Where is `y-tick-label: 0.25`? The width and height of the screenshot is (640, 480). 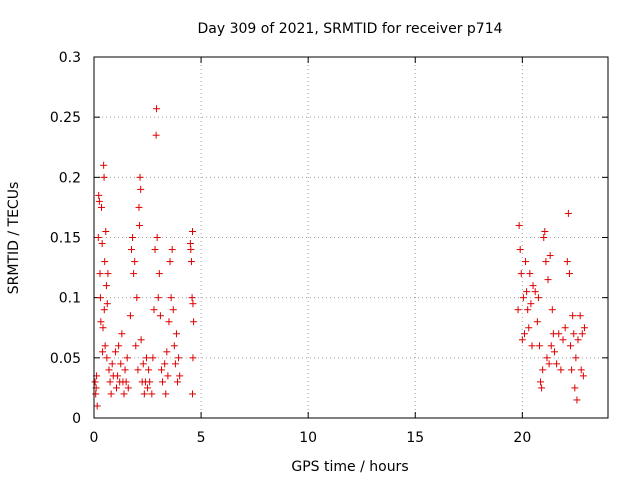
y-tick-label: 0.25 is located at coordinates (65, 118).